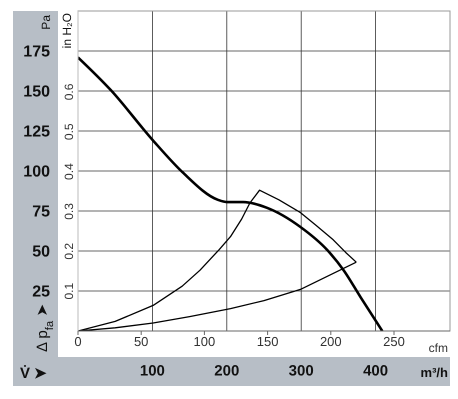 The width and height of the screenshot is (458, 399). I want to click on y2-tick-label: 0.2, so click(69, 251).